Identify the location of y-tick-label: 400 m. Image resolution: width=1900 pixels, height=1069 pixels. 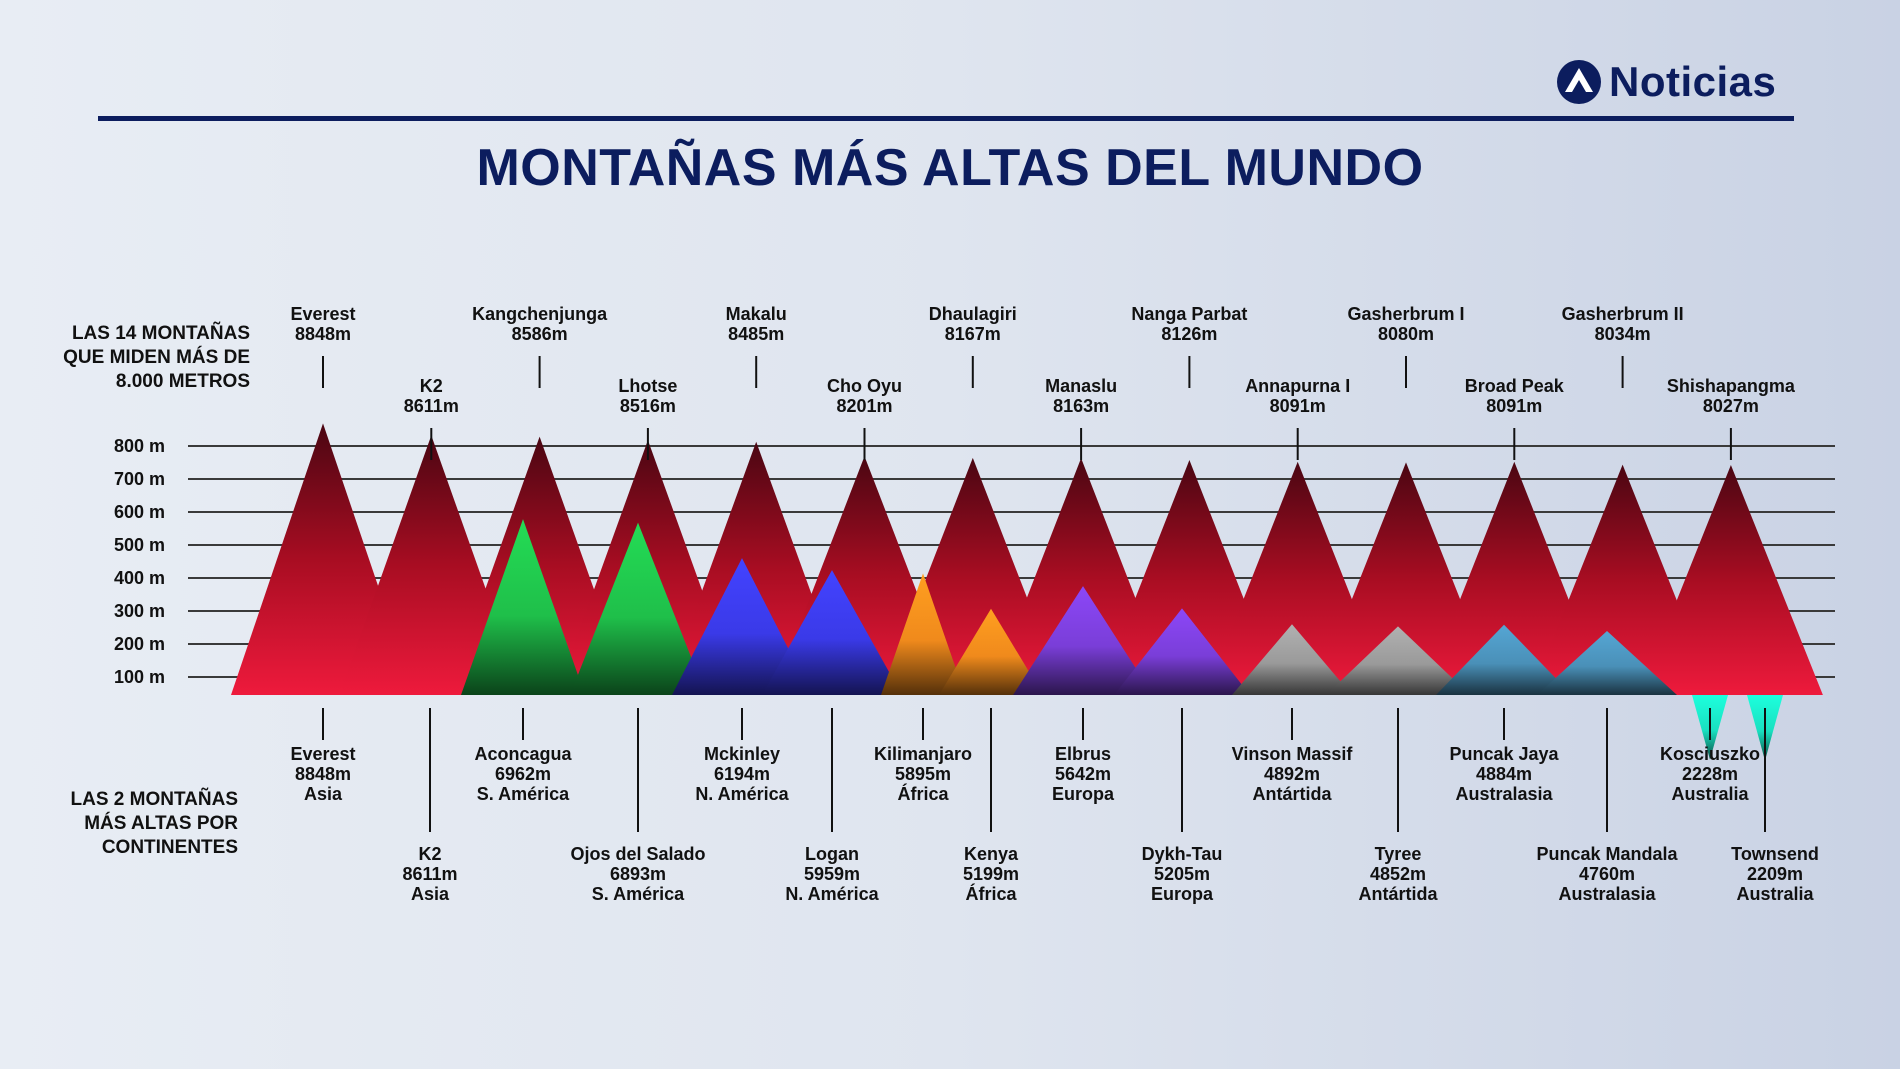
(139, 578).